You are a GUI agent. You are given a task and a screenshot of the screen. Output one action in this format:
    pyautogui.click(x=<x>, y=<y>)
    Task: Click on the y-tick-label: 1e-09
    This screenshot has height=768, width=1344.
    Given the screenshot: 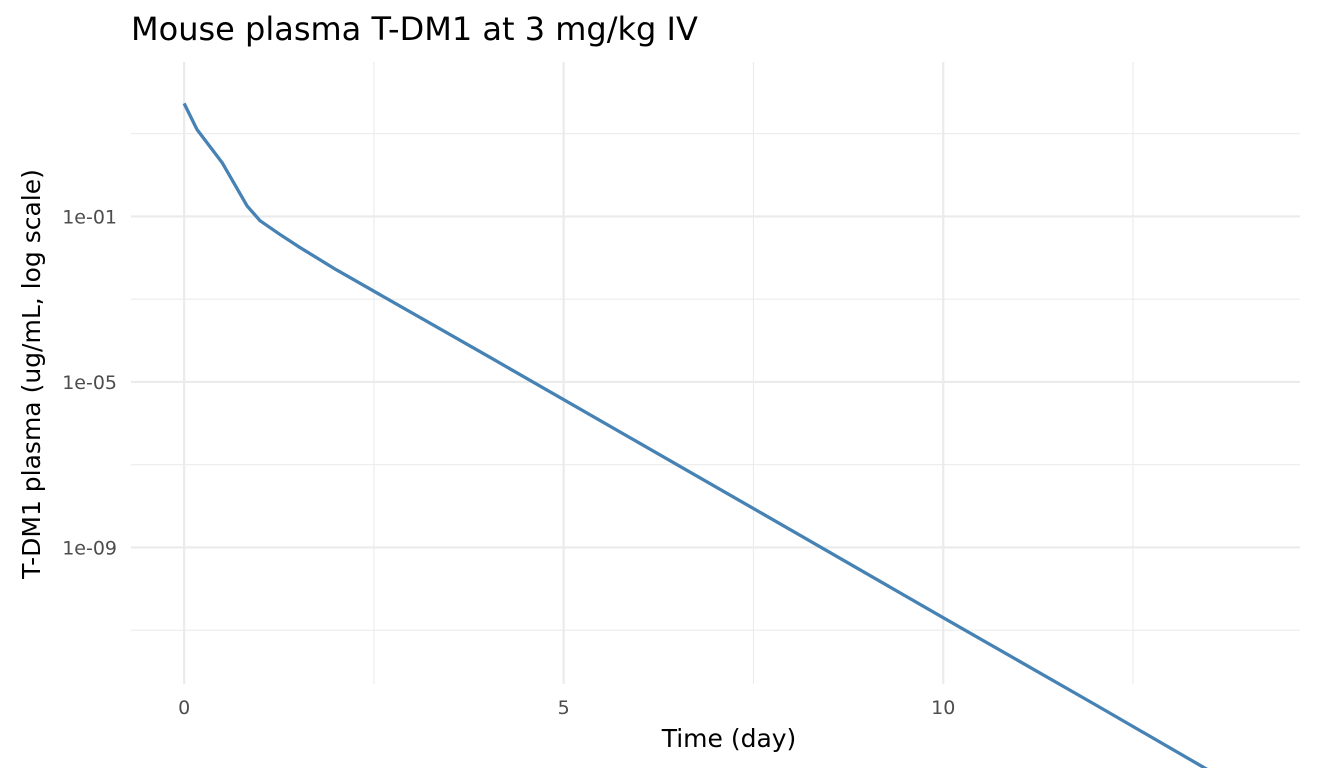 What is the action you would take?
    pyautogui.click(x=89, y=548)
    